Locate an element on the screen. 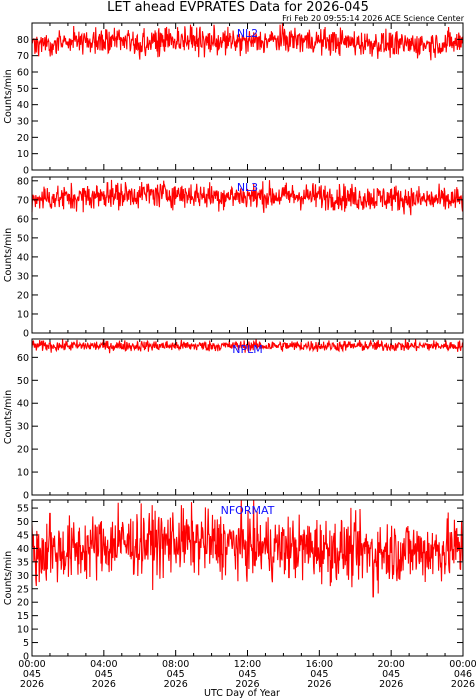  x-tick-label-time: 08:00 is located at coordinates (175, 664).